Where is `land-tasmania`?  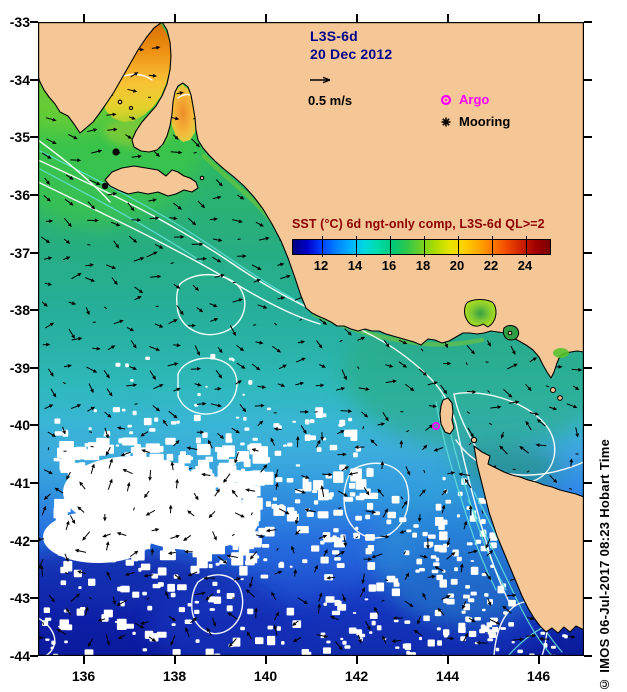 land-tasmania is located at coordinates (528, 539).